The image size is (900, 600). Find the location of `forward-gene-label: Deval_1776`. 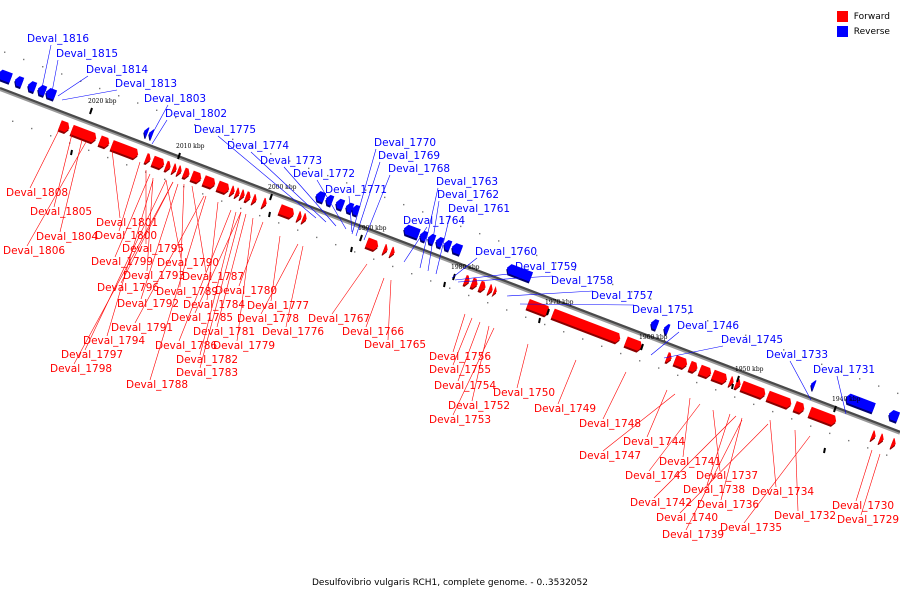

forward-gene-label: Deval_1776 is located at coordinates (293, 332).